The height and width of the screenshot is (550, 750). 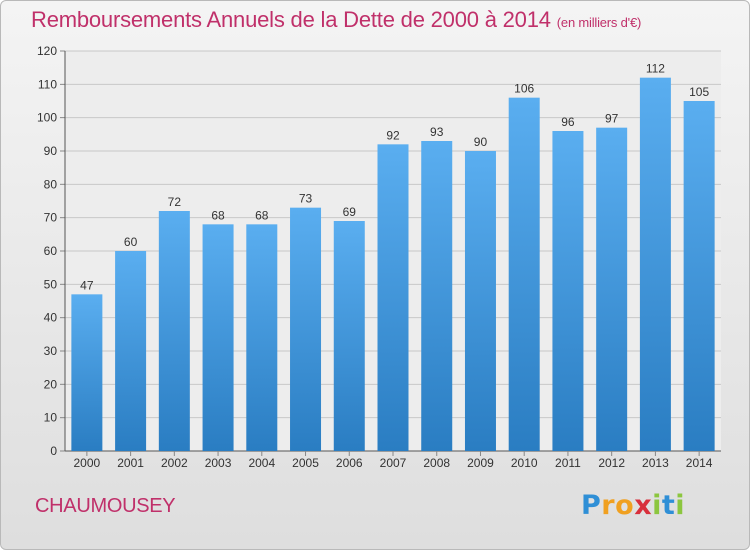 What do you see at coordinates (699, 92) in the screenshot?
I see `bar-value-label: 105` at bounding box center [699, 92].